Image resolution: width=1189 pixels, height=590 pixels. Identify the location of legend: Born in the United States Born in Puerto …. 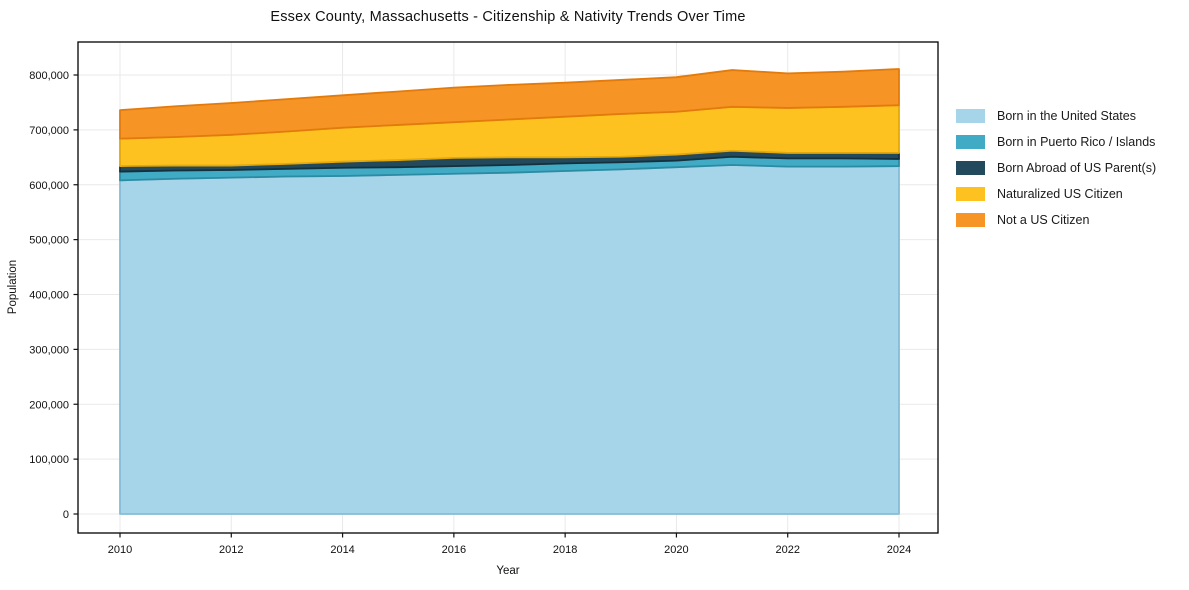
(1056, 173).